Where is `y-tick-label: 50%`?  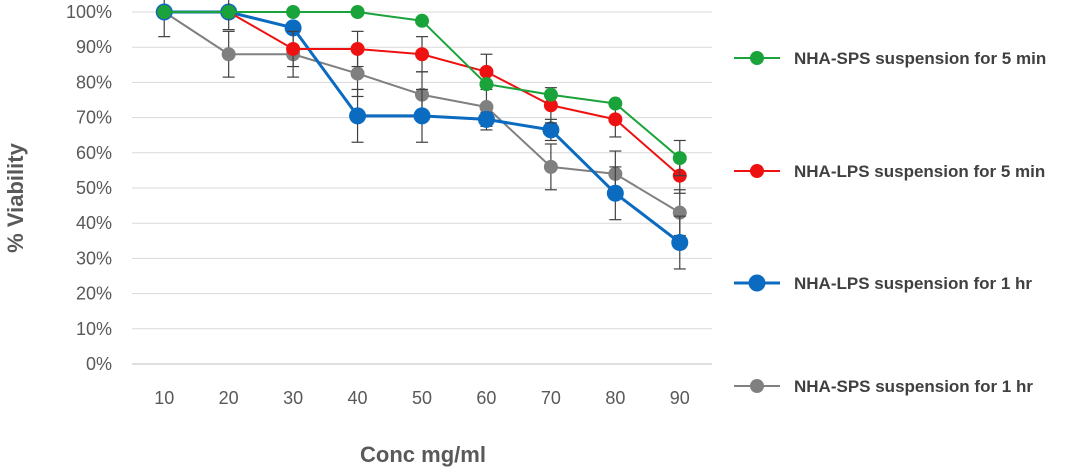
y-tick-label: 50% is located at coordinates (94, 188).